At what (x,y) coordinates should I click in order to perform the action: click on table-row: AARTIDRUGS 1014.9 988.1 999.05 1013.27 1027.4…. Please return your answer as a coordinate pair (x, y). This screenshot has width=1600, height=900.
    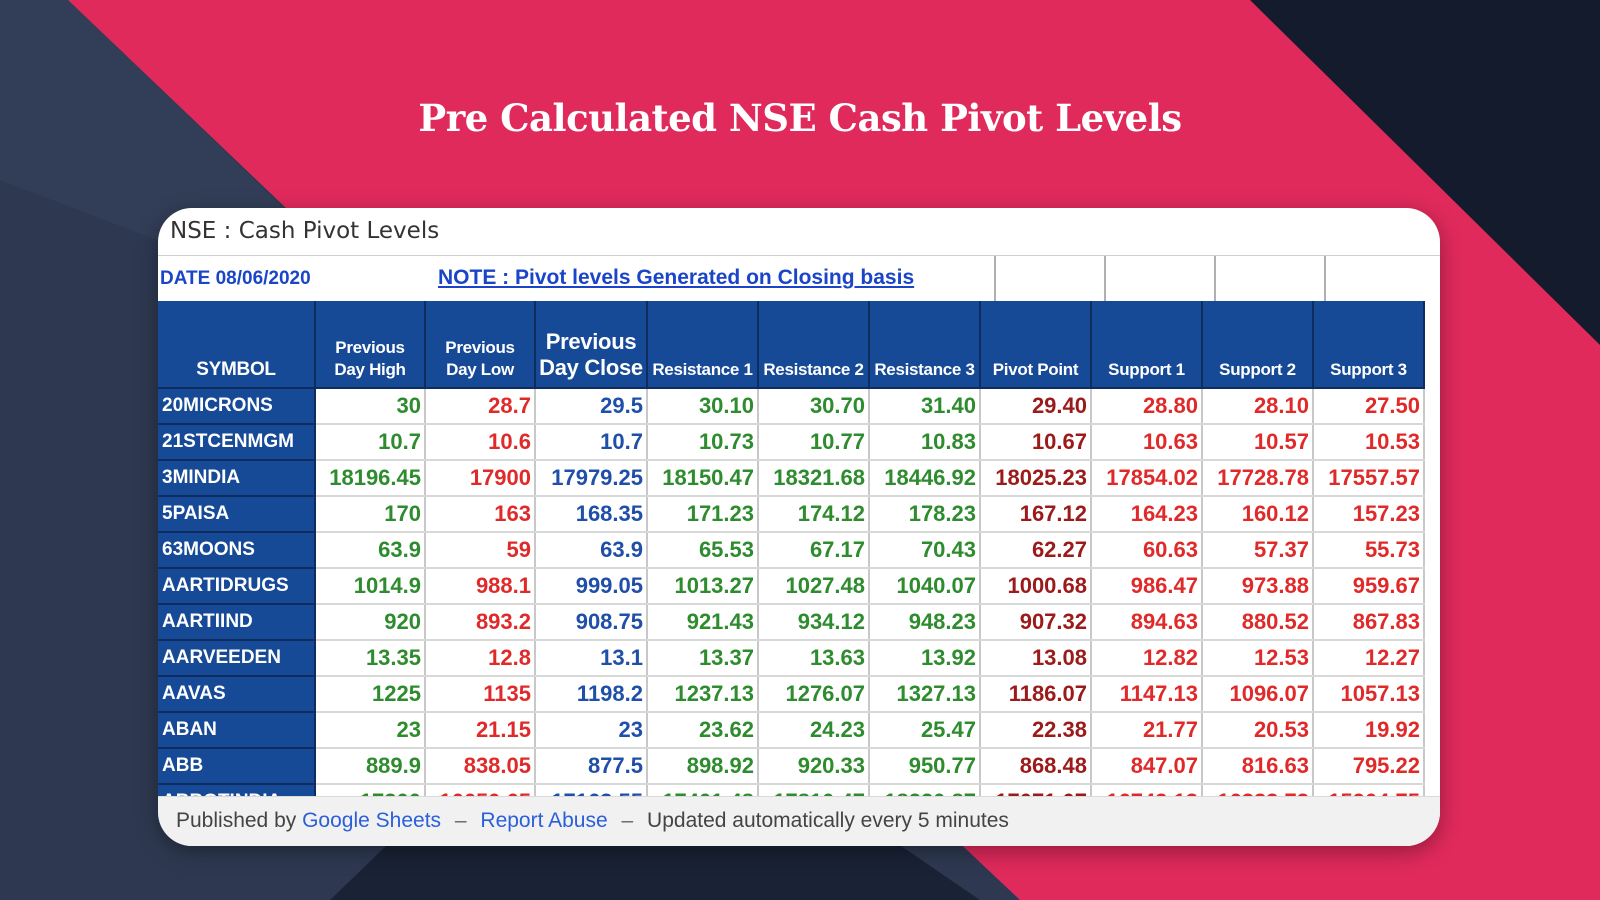
    Looking at the image, I should click on (791, 586).